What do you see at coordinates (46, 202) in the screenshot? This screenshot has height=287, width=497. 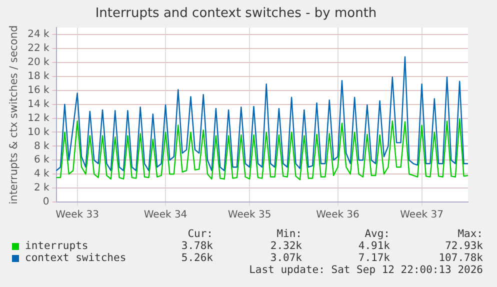 I see `y-tick-label: 0` at bounding box center [46, 202].